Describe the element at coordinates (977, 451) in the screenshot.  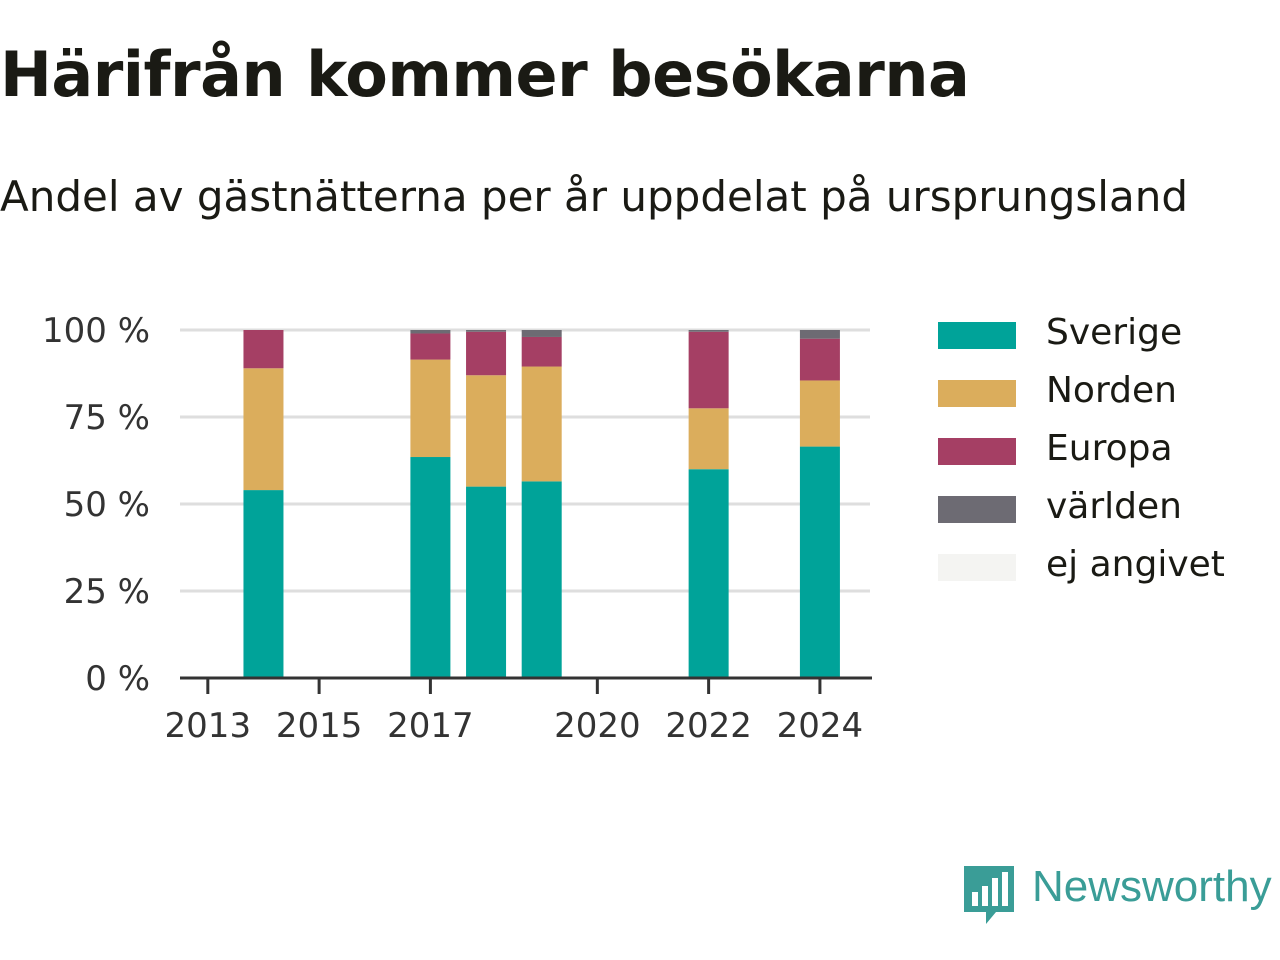
I see `legend-swatch-europa` at that location.